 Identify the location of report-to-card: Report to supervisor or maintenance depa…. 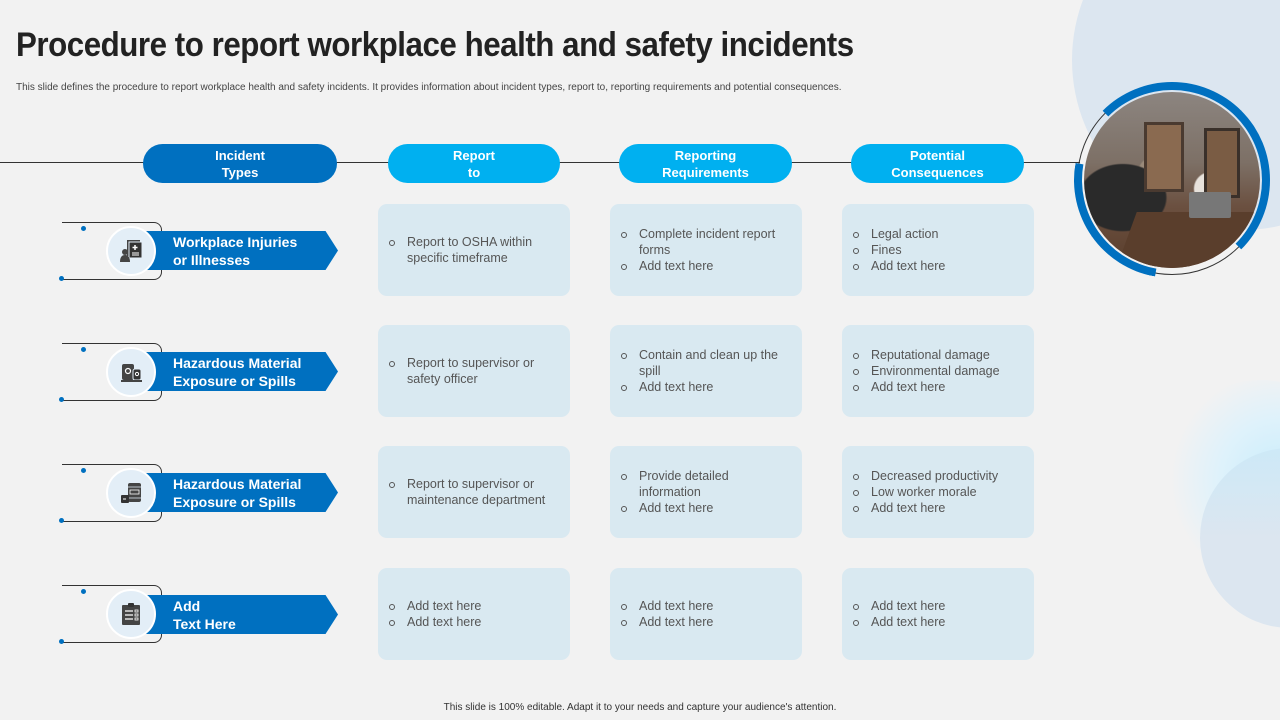
(474, 492).